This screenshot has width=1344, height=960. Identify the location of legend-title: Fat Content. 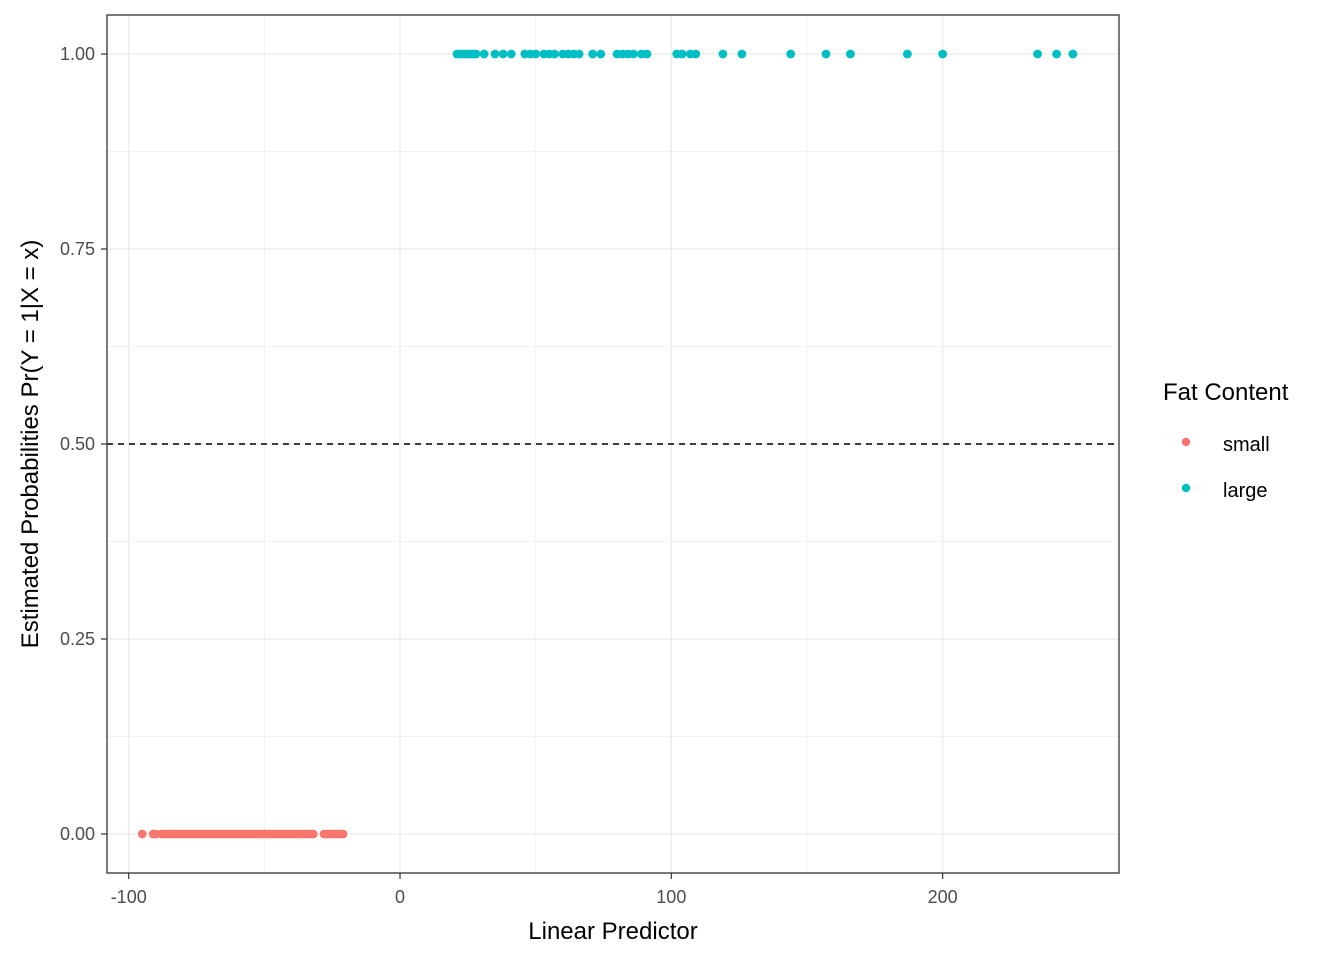
(1226, 392).